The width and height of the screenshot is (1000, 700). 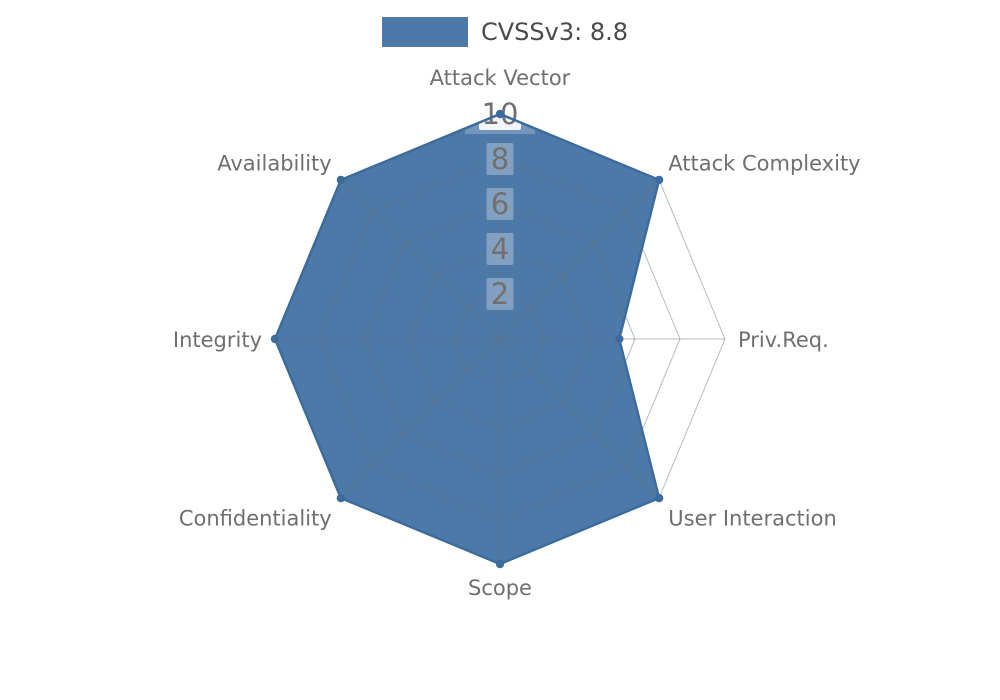 What do you see at coordinates (425, 32) in the screenshot?
I see `legend-swatch` at bounding box center [425, 32].